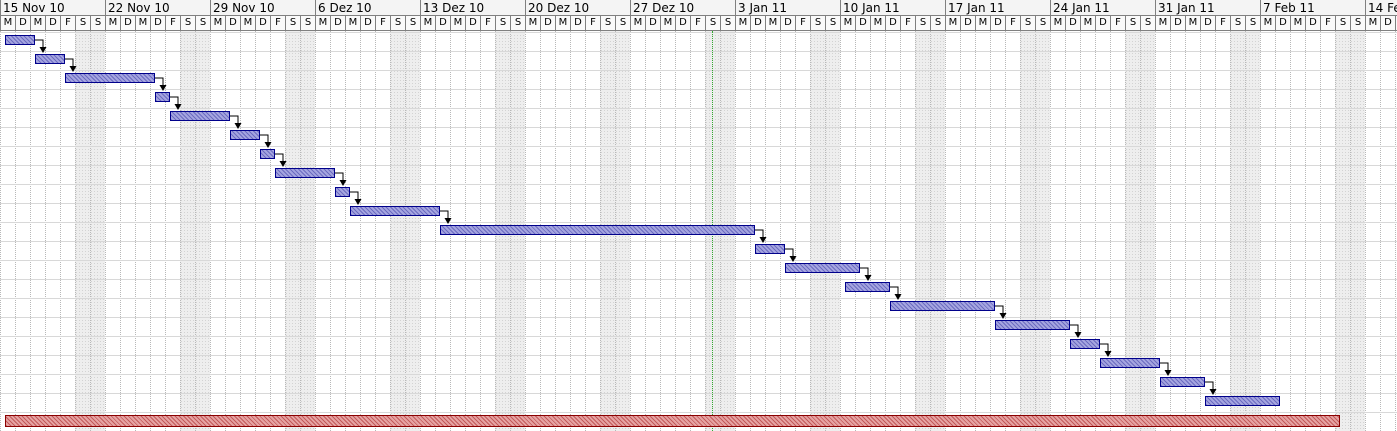  What do you see at coordinates (672, 421) in the screenshot?
I see `project-summary-bar` at bounding box center [672, 421].